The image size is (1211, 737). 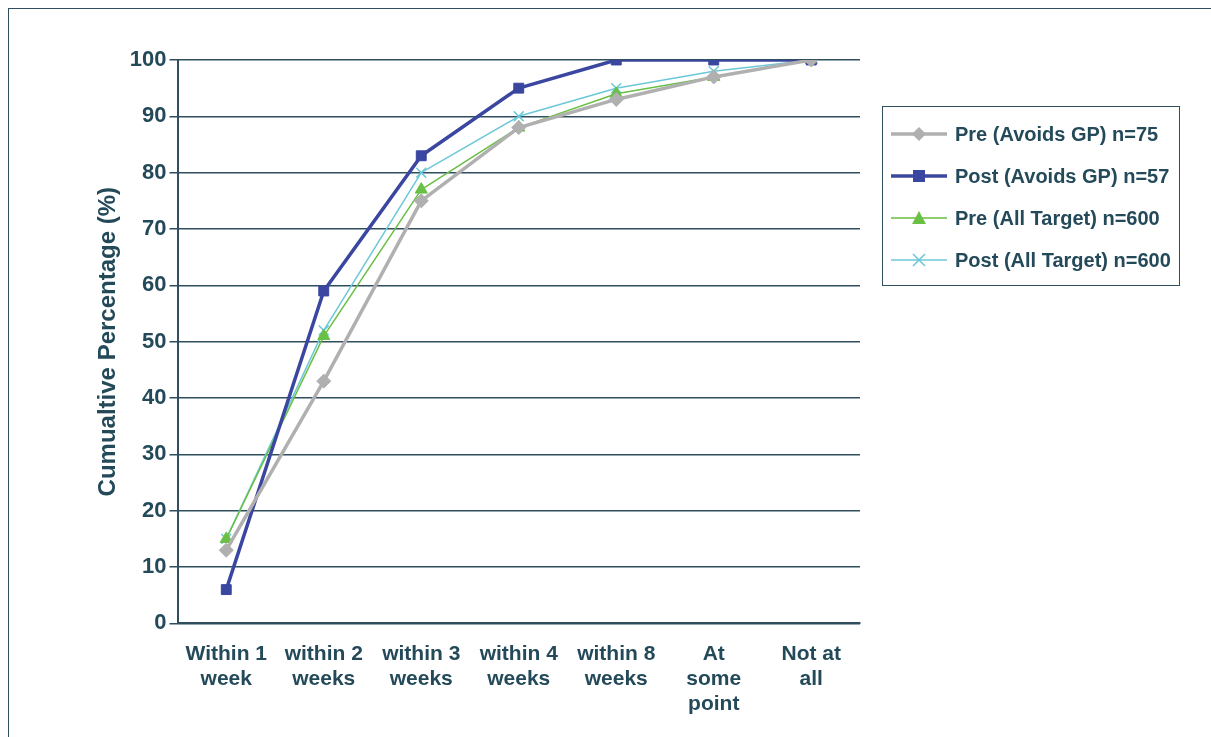 What do you see at coordinates (154, 509) in the screenshot?
I see `y-tick-label: 20` at bounding box center [154, 509].